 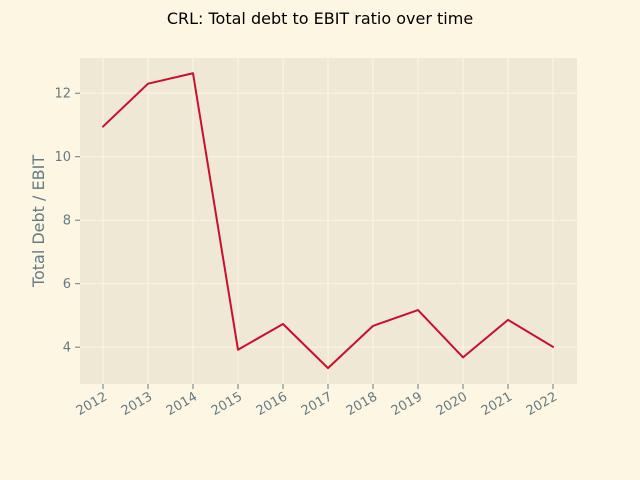 I want to click on x-tick-label: 2015, so click(x=227, y=404).